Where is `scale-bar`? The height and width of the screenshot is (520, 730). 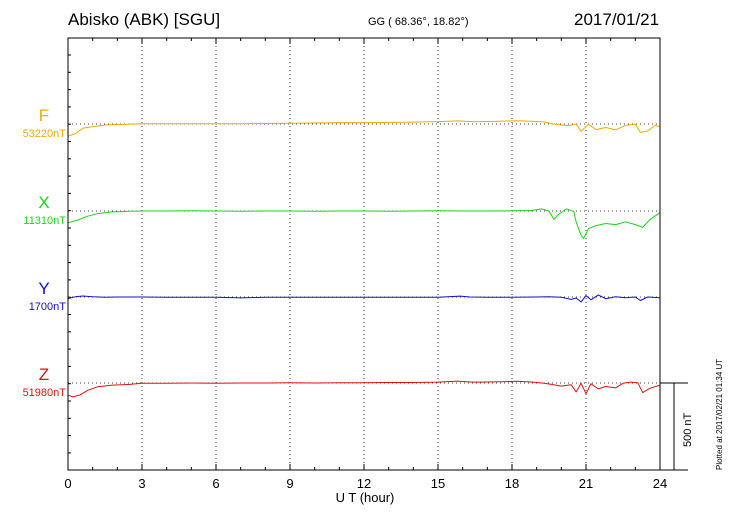
scale-bar is located at coordinates (674, 426).